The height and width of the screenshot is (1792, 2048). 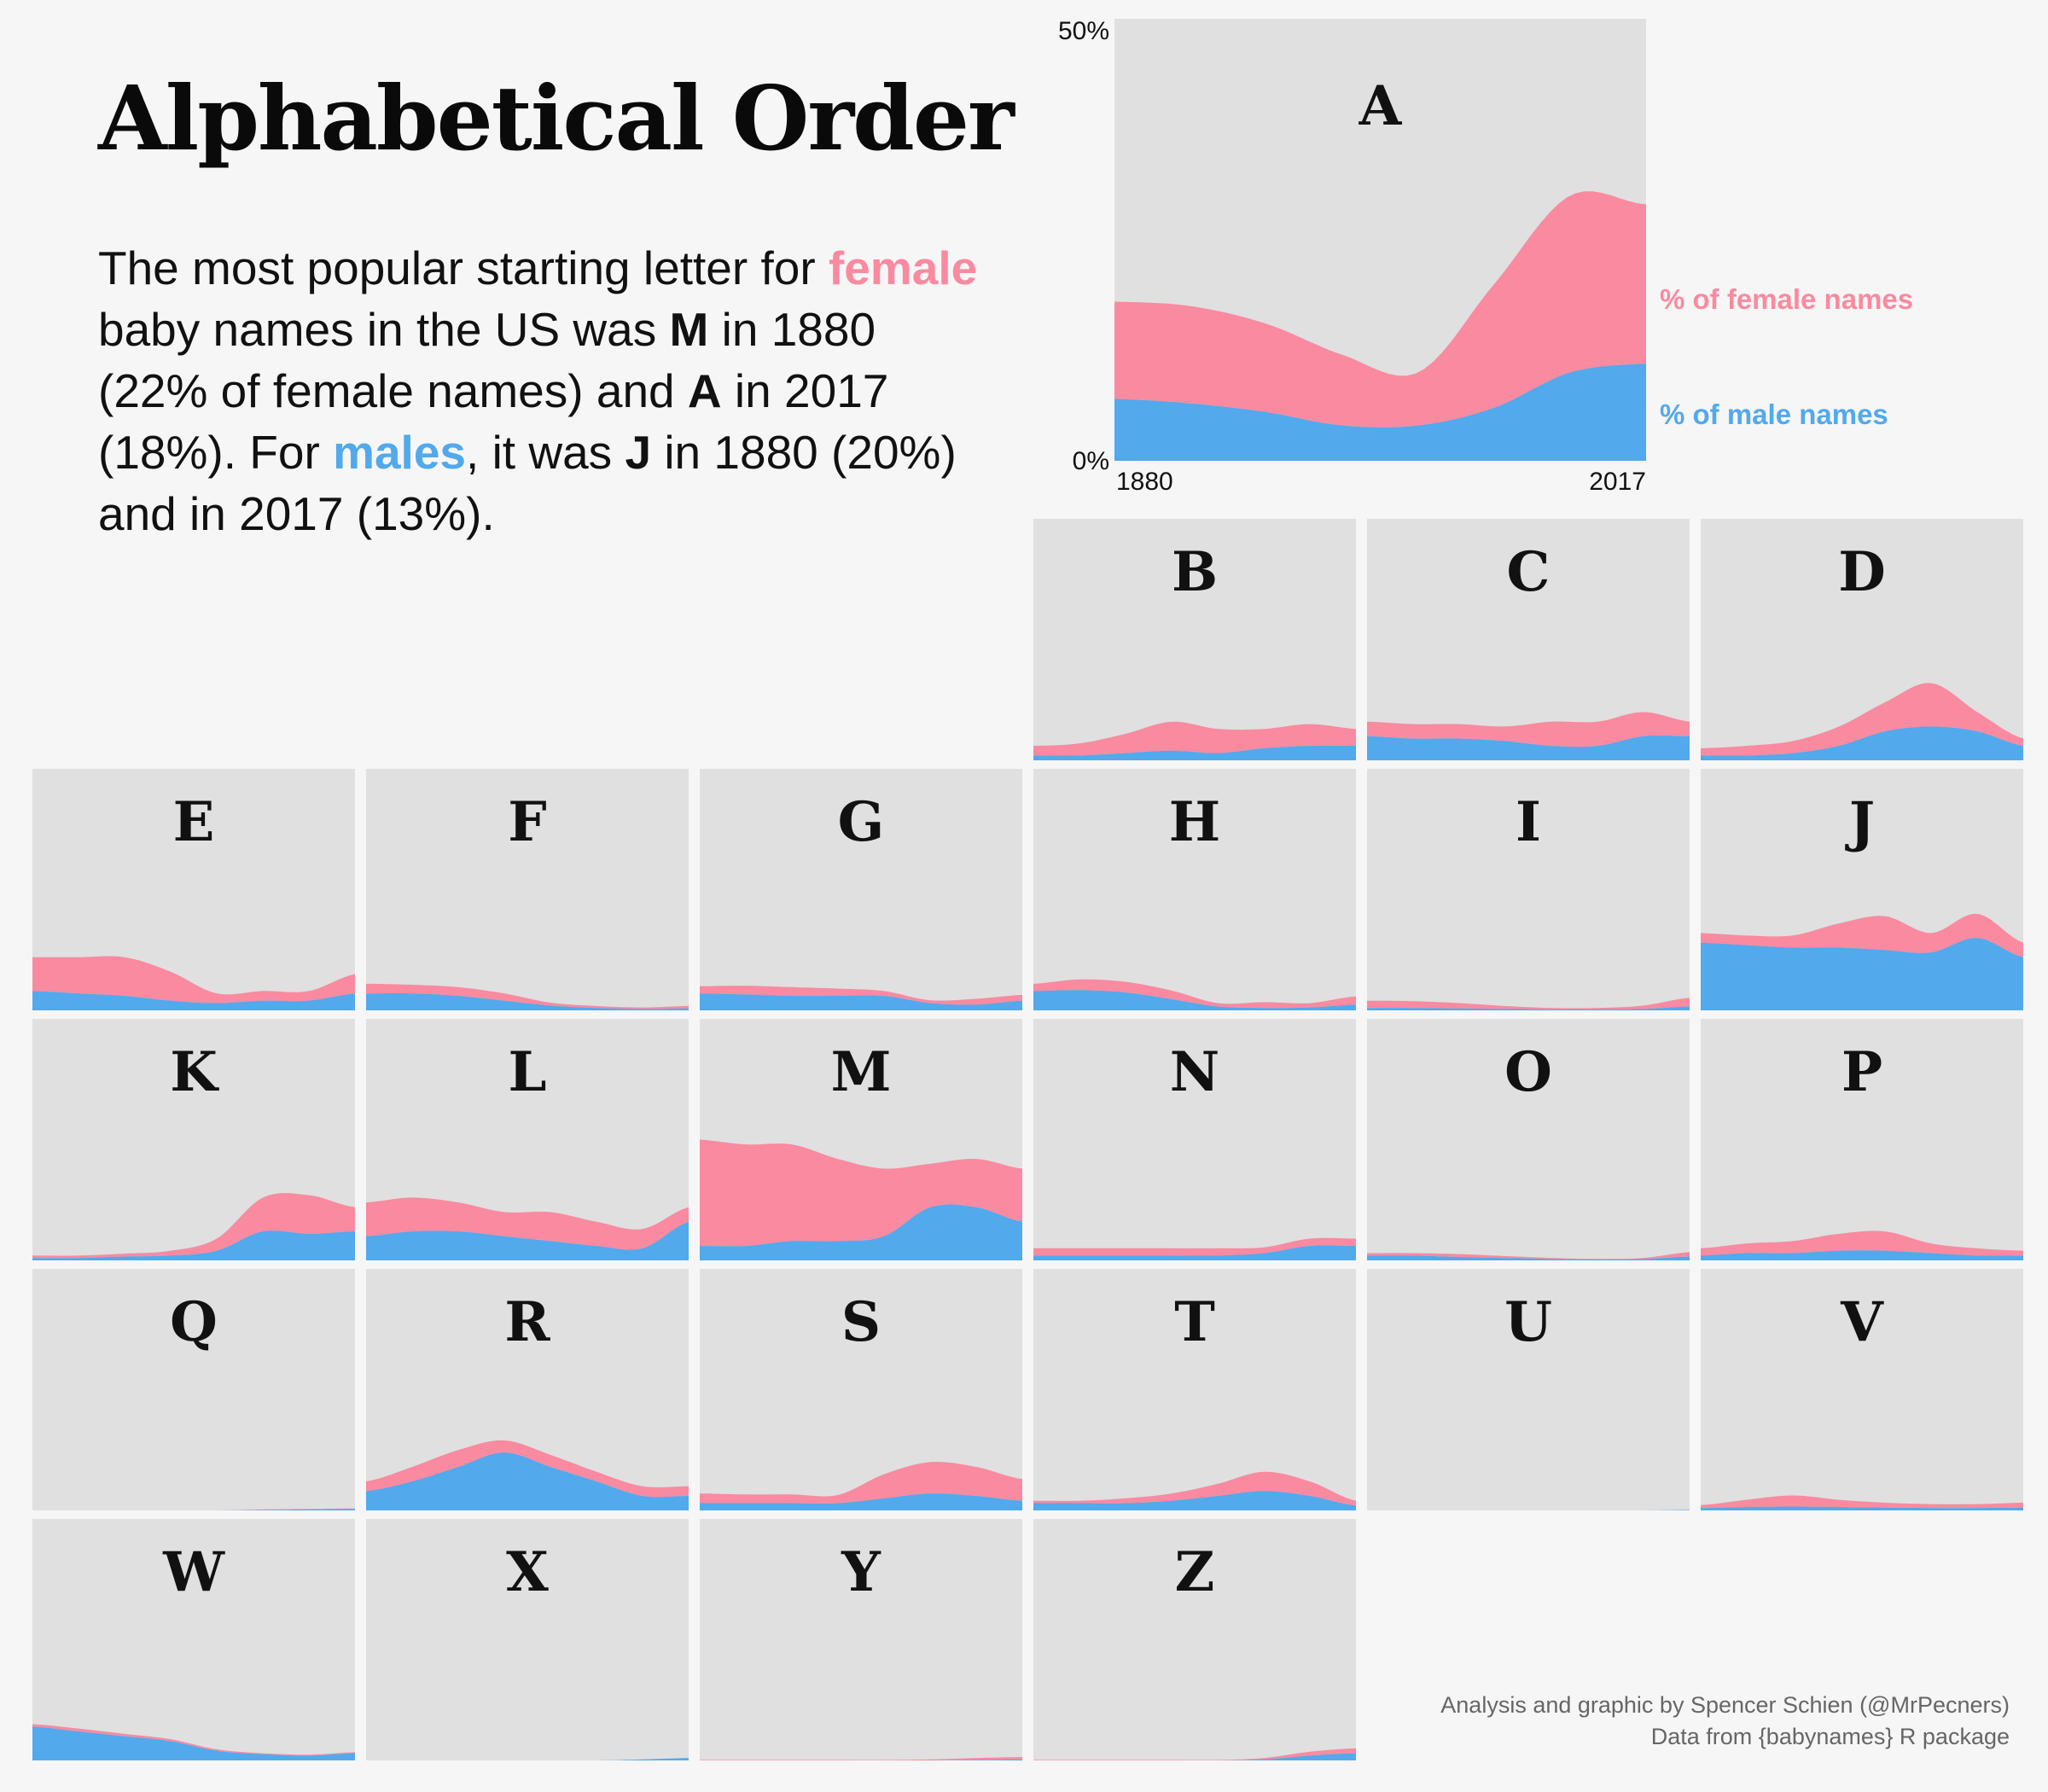 What do you see at coordinates (556, 119) in the screenshot?
I see `page-title: Alphabetical Order` at bounding box center [556, 119].